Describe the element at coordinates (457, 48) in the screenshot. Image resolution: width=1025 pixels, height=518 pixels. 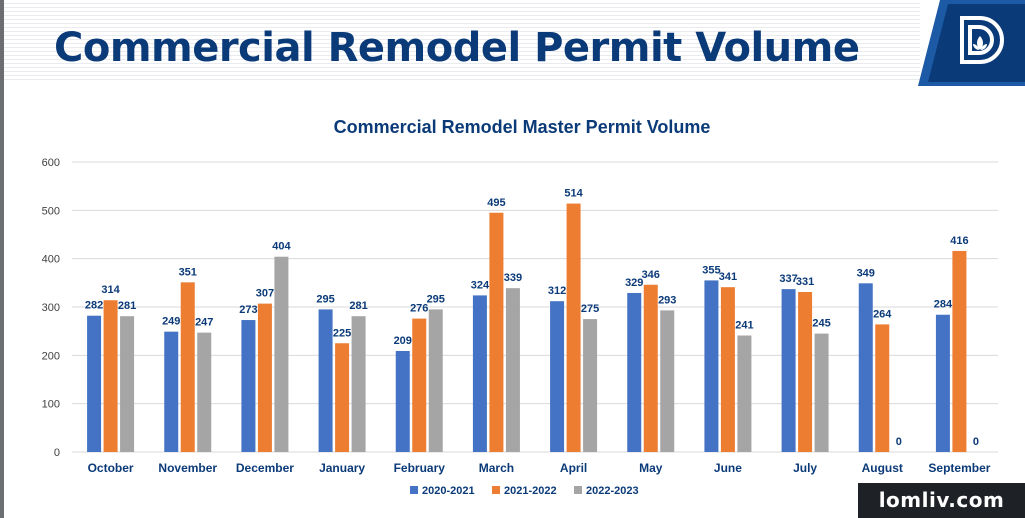
I see `page-title: Commercial Remodel Permit Volume` at that location.